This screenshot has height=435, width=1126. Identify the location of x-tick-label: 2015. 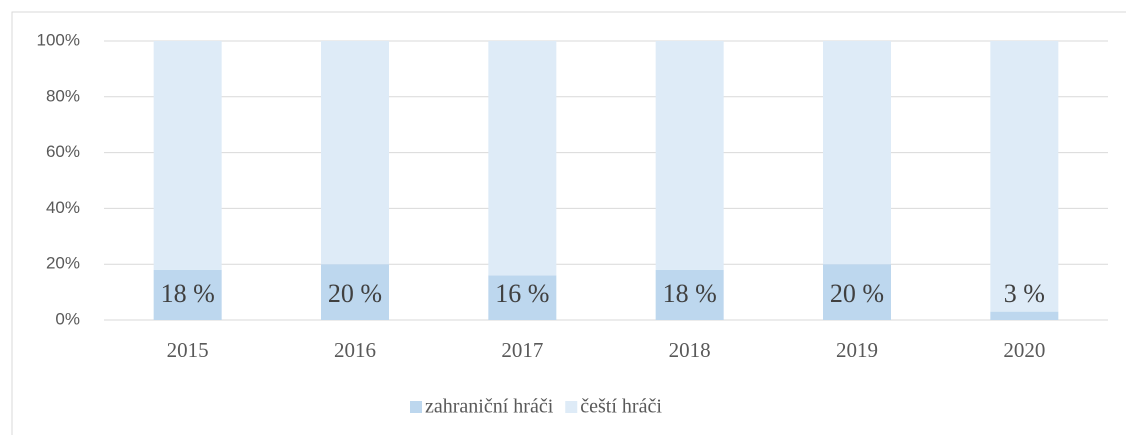
(188, 350).